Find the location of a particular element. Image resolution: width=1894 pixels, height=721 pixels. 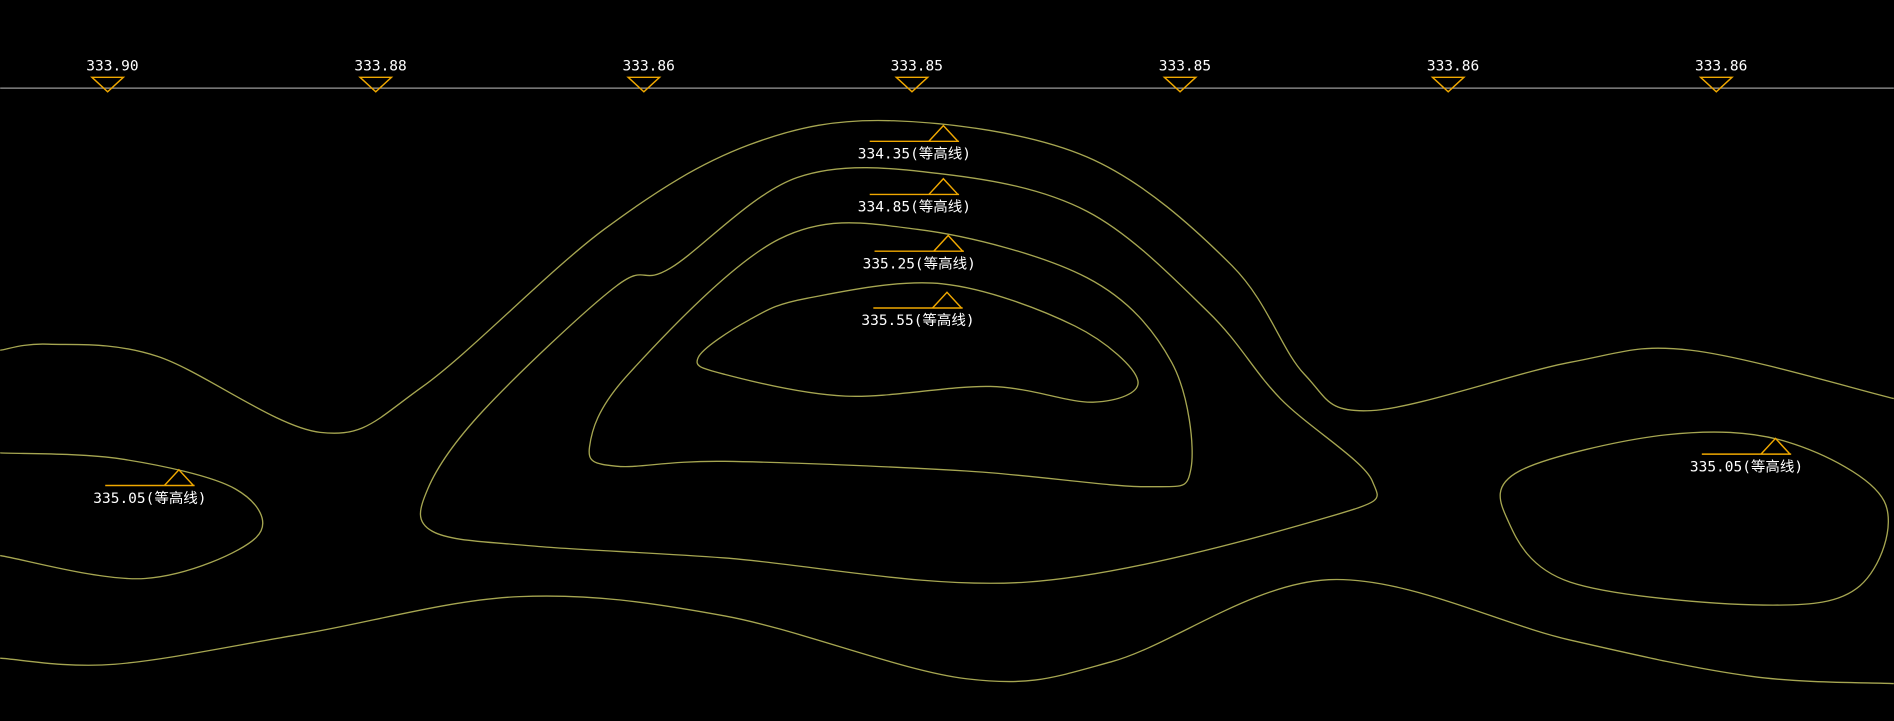

contour-label: 335.25(等高线) is located at coordinates (919, 263).